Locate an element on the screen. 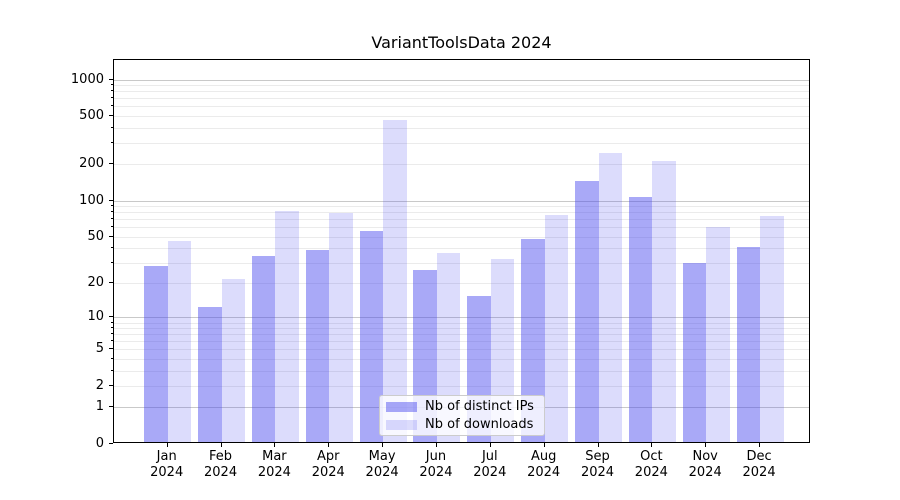 The width and height of the screenshot is (900, 500). x-tick-label: Sep 2024 is located at coordinates (597, 464).